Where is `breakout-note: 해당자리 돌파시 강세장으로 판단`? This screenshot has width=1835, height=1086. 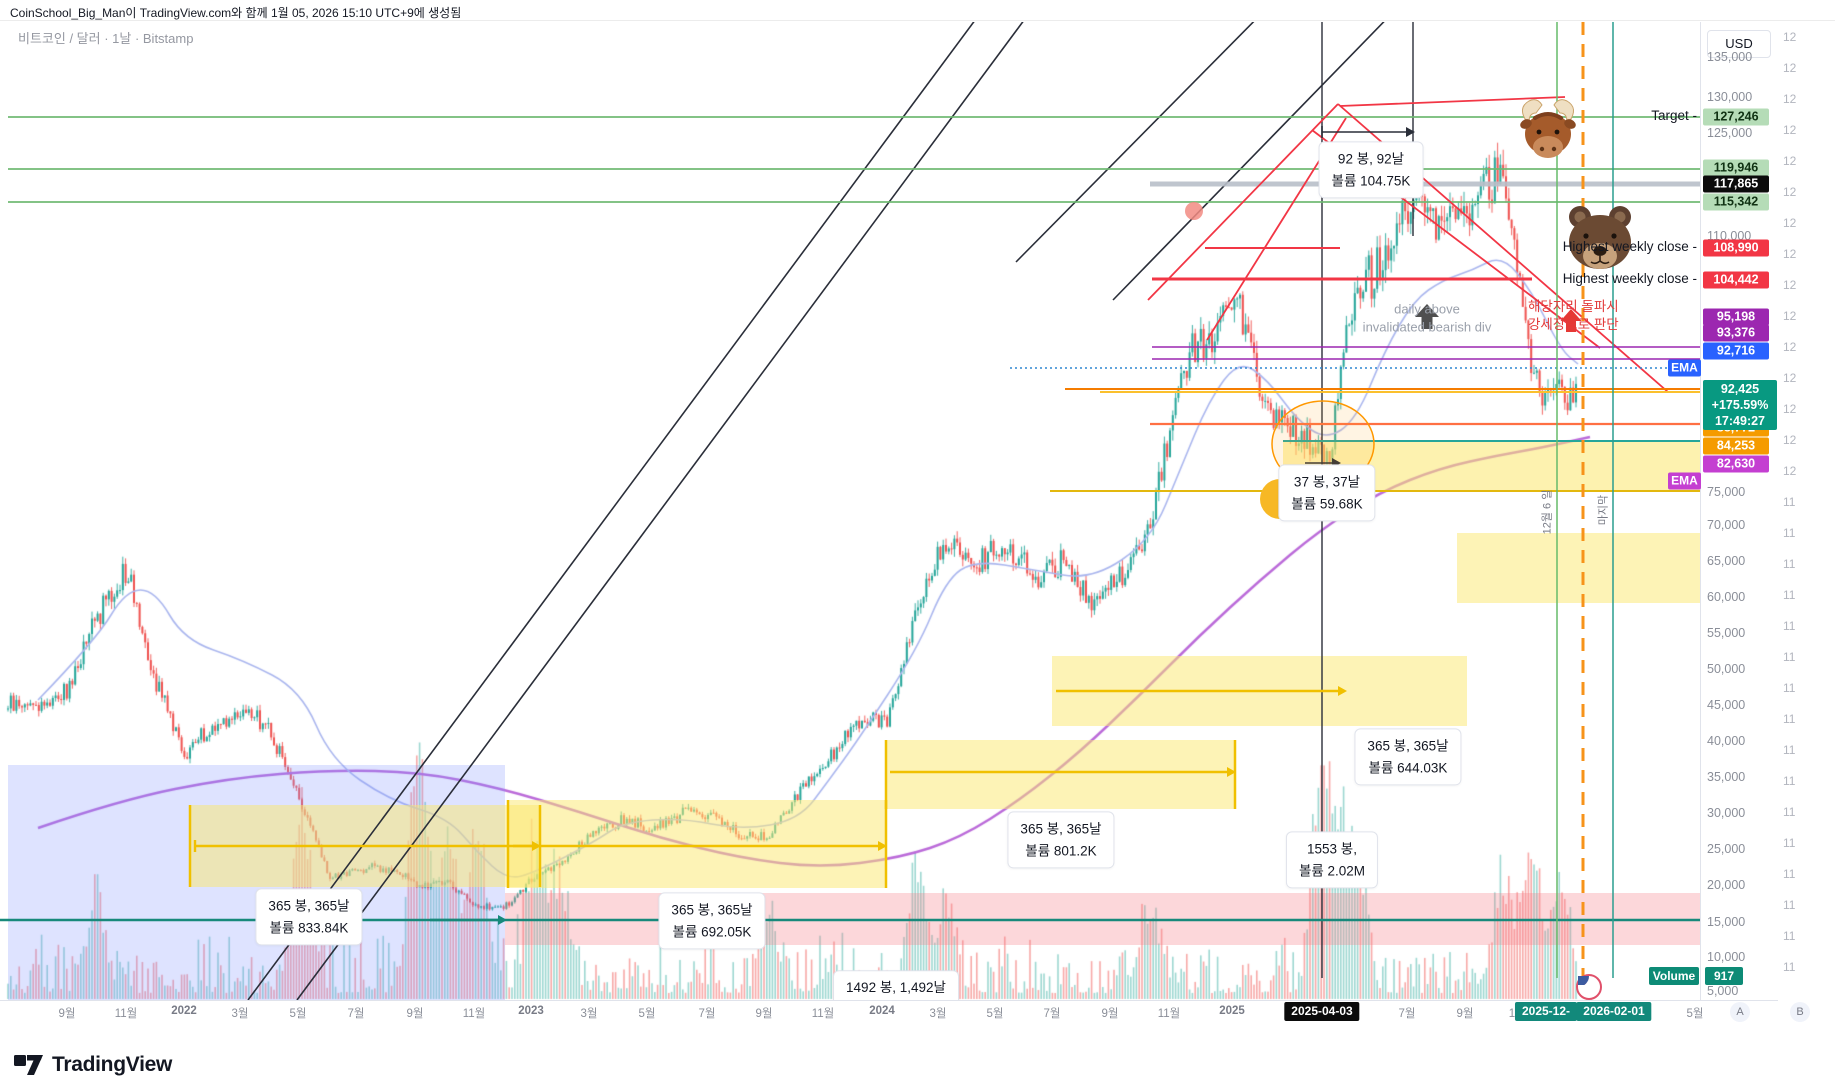
breakout-note: 해당자리 돌파시 강세장으로 판단 is located at coordinates (1573, 316).